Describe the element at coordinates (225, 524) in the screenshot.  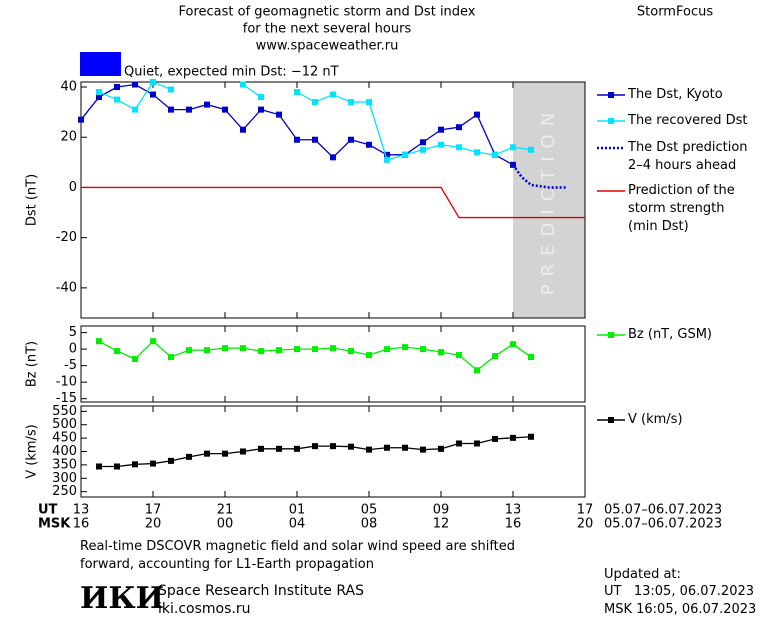
I see `x-tick-label: 00` at that location.